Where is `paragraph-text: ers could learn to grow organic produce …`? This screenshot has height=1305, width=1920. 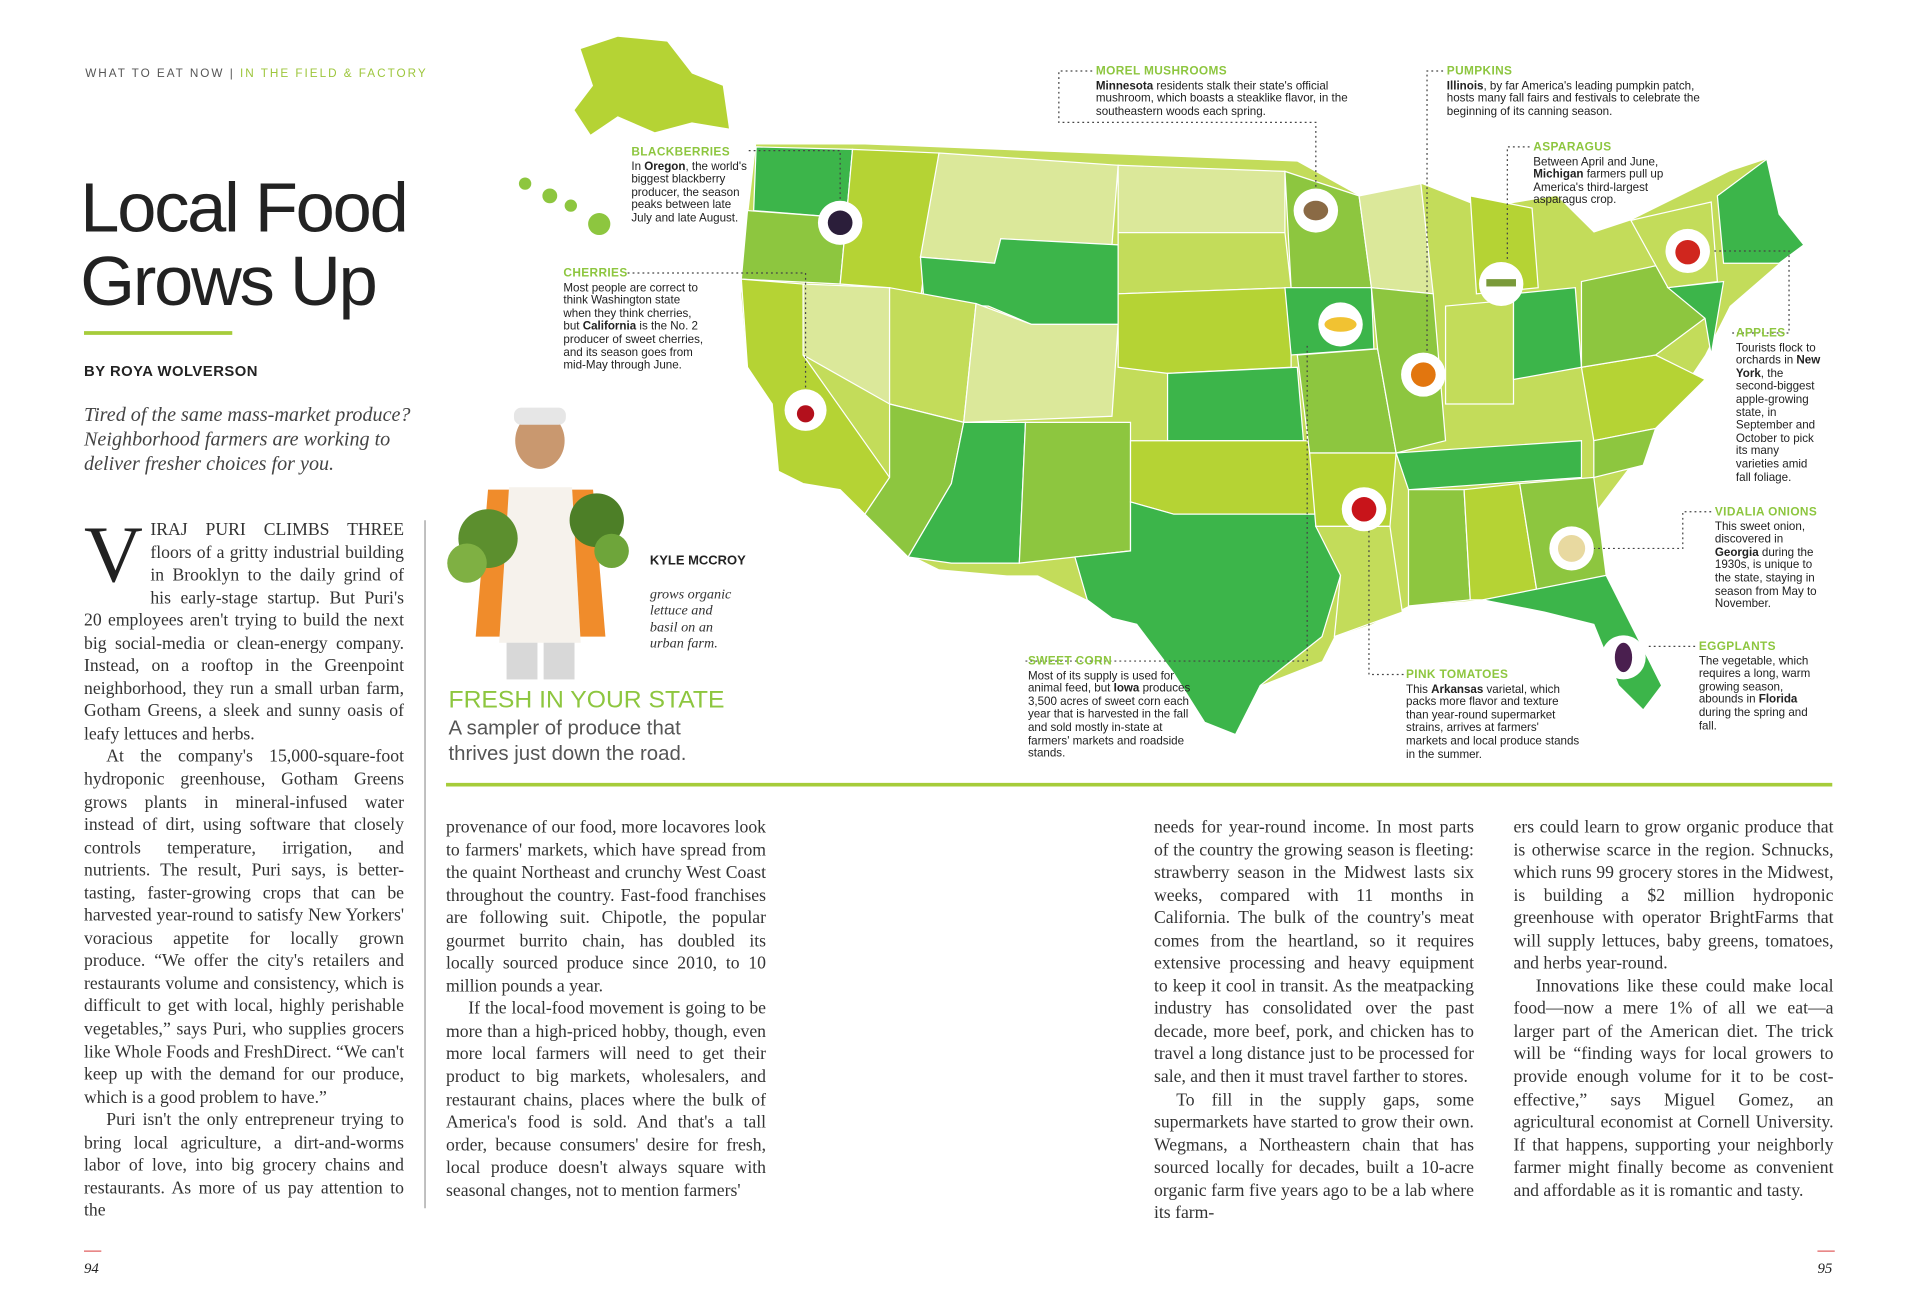 paragraph-text: ers could learn to grow organic produce … is located at coordinates (1673, 895).